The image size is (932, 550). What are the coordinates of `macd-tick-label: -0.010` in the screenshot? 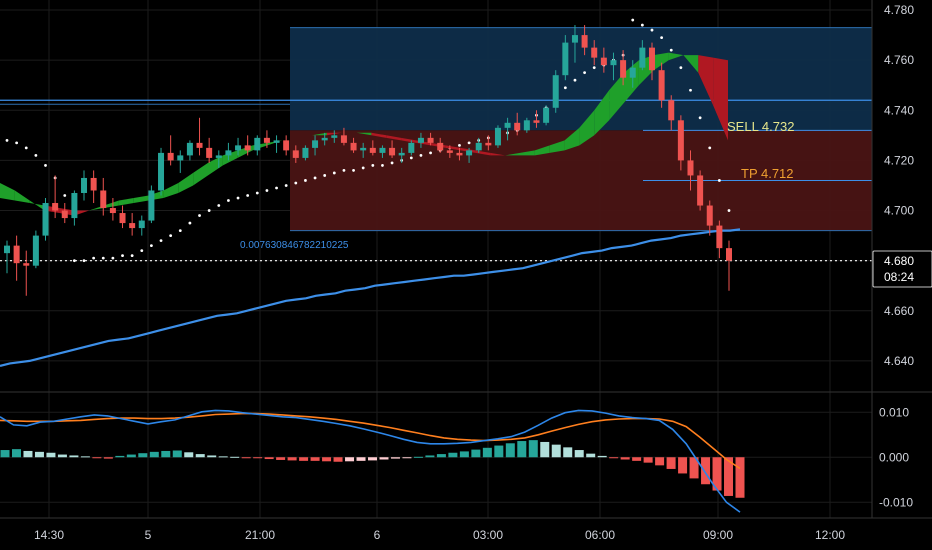 It's located at (896, 502).